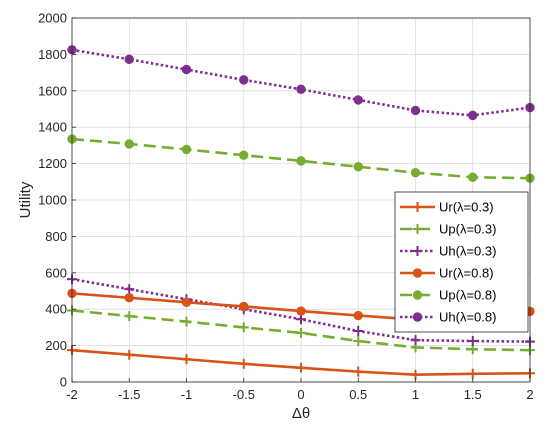  Describe the element at coordinates (529, 394) in the screenshot. I see `x-tick-label: 2` at that location.